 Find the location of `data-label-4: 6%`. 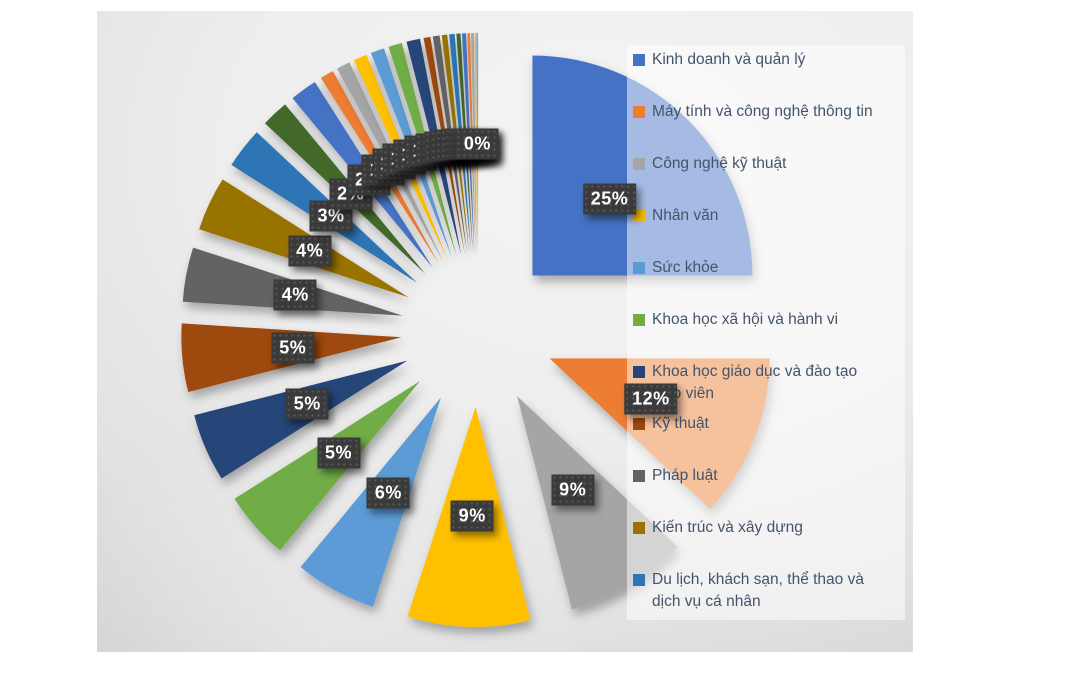

data-label-4: 6% is located at coordinates (388, 493).